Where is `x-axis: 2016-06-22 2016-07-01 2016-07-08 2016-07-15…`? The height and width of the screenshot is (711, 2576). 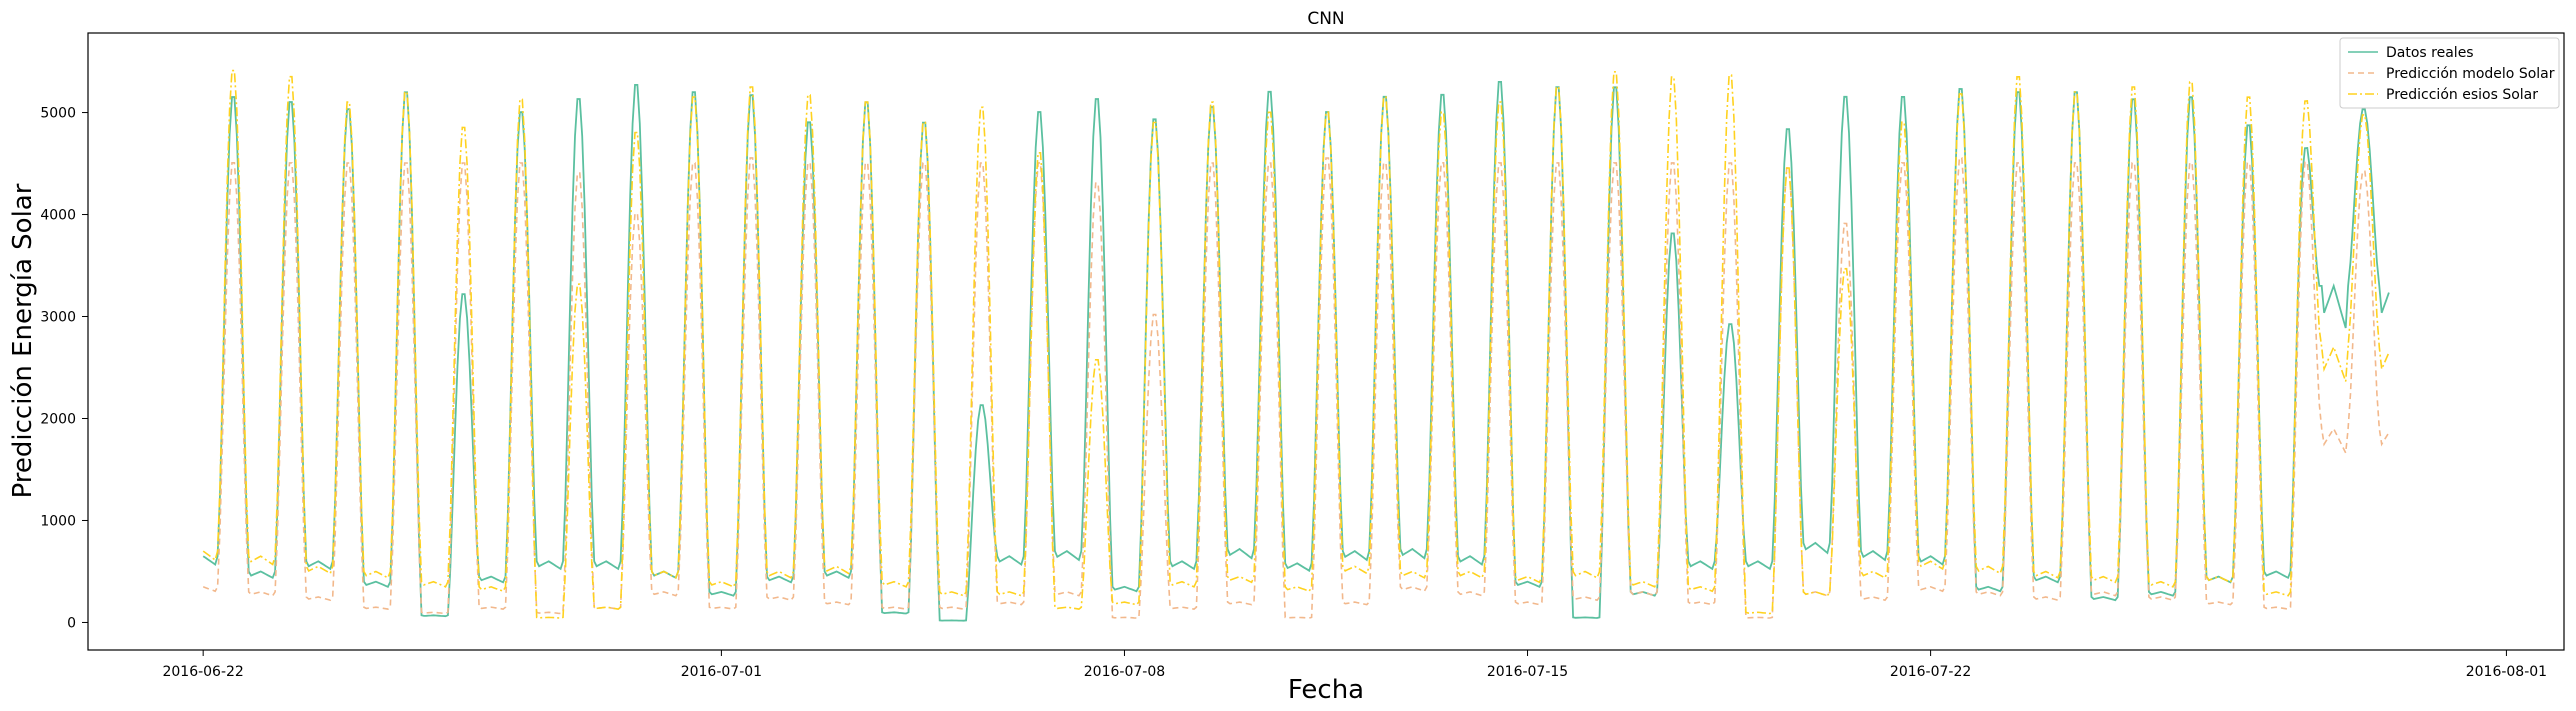 x-axis: 2016-06-22 2016-07-01 2016-07-08 2016-07-15… is located at coordinates (1354, 665).